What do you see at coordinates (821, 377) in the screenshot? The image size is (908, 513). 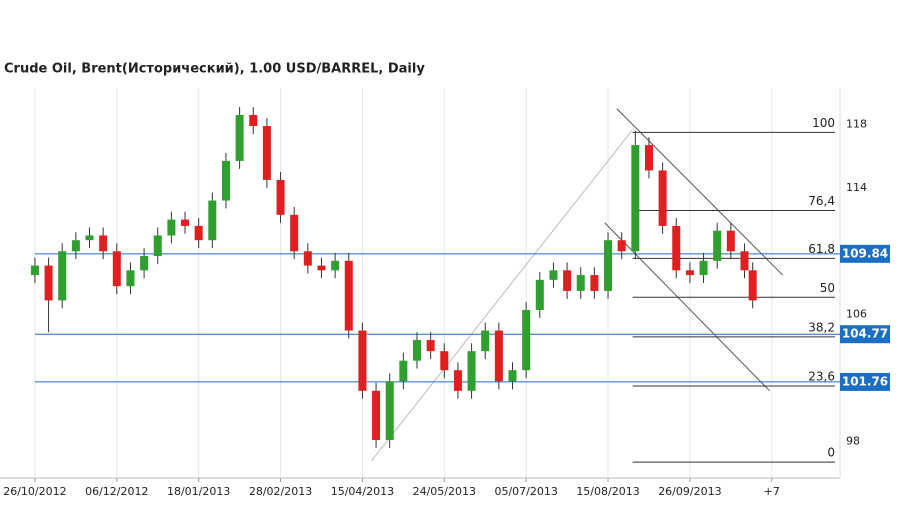 I see `fib-label: 23,6` at bounding box center [821, 377].